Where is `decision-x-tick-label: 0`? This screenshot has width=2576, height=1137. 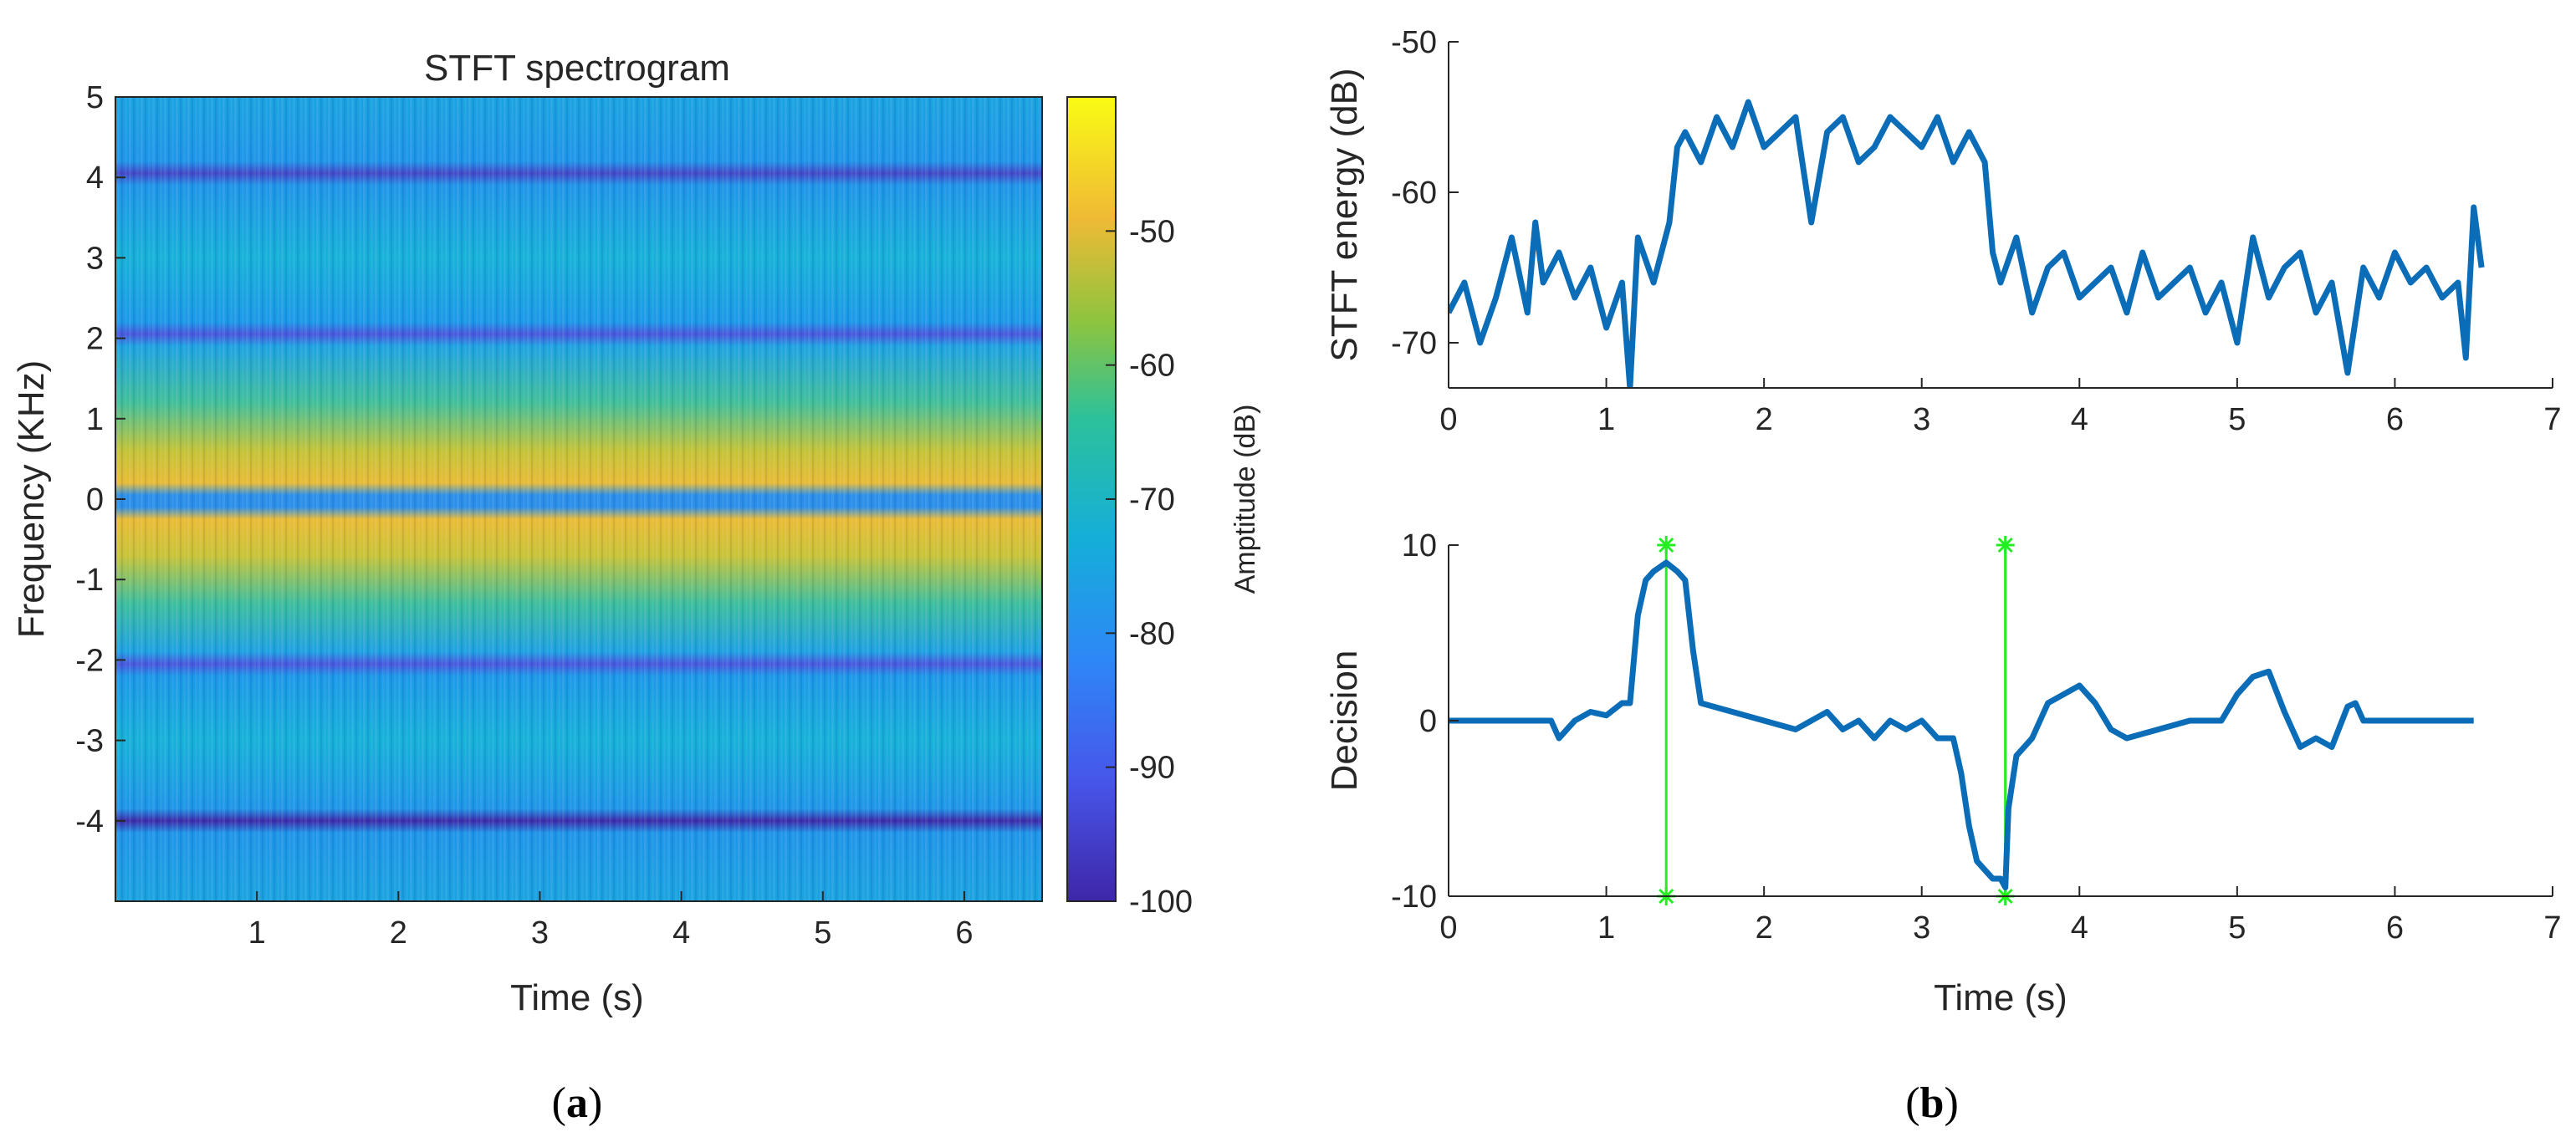 decision-x-tick-label: 0 is located at coordinates (1448, 928).